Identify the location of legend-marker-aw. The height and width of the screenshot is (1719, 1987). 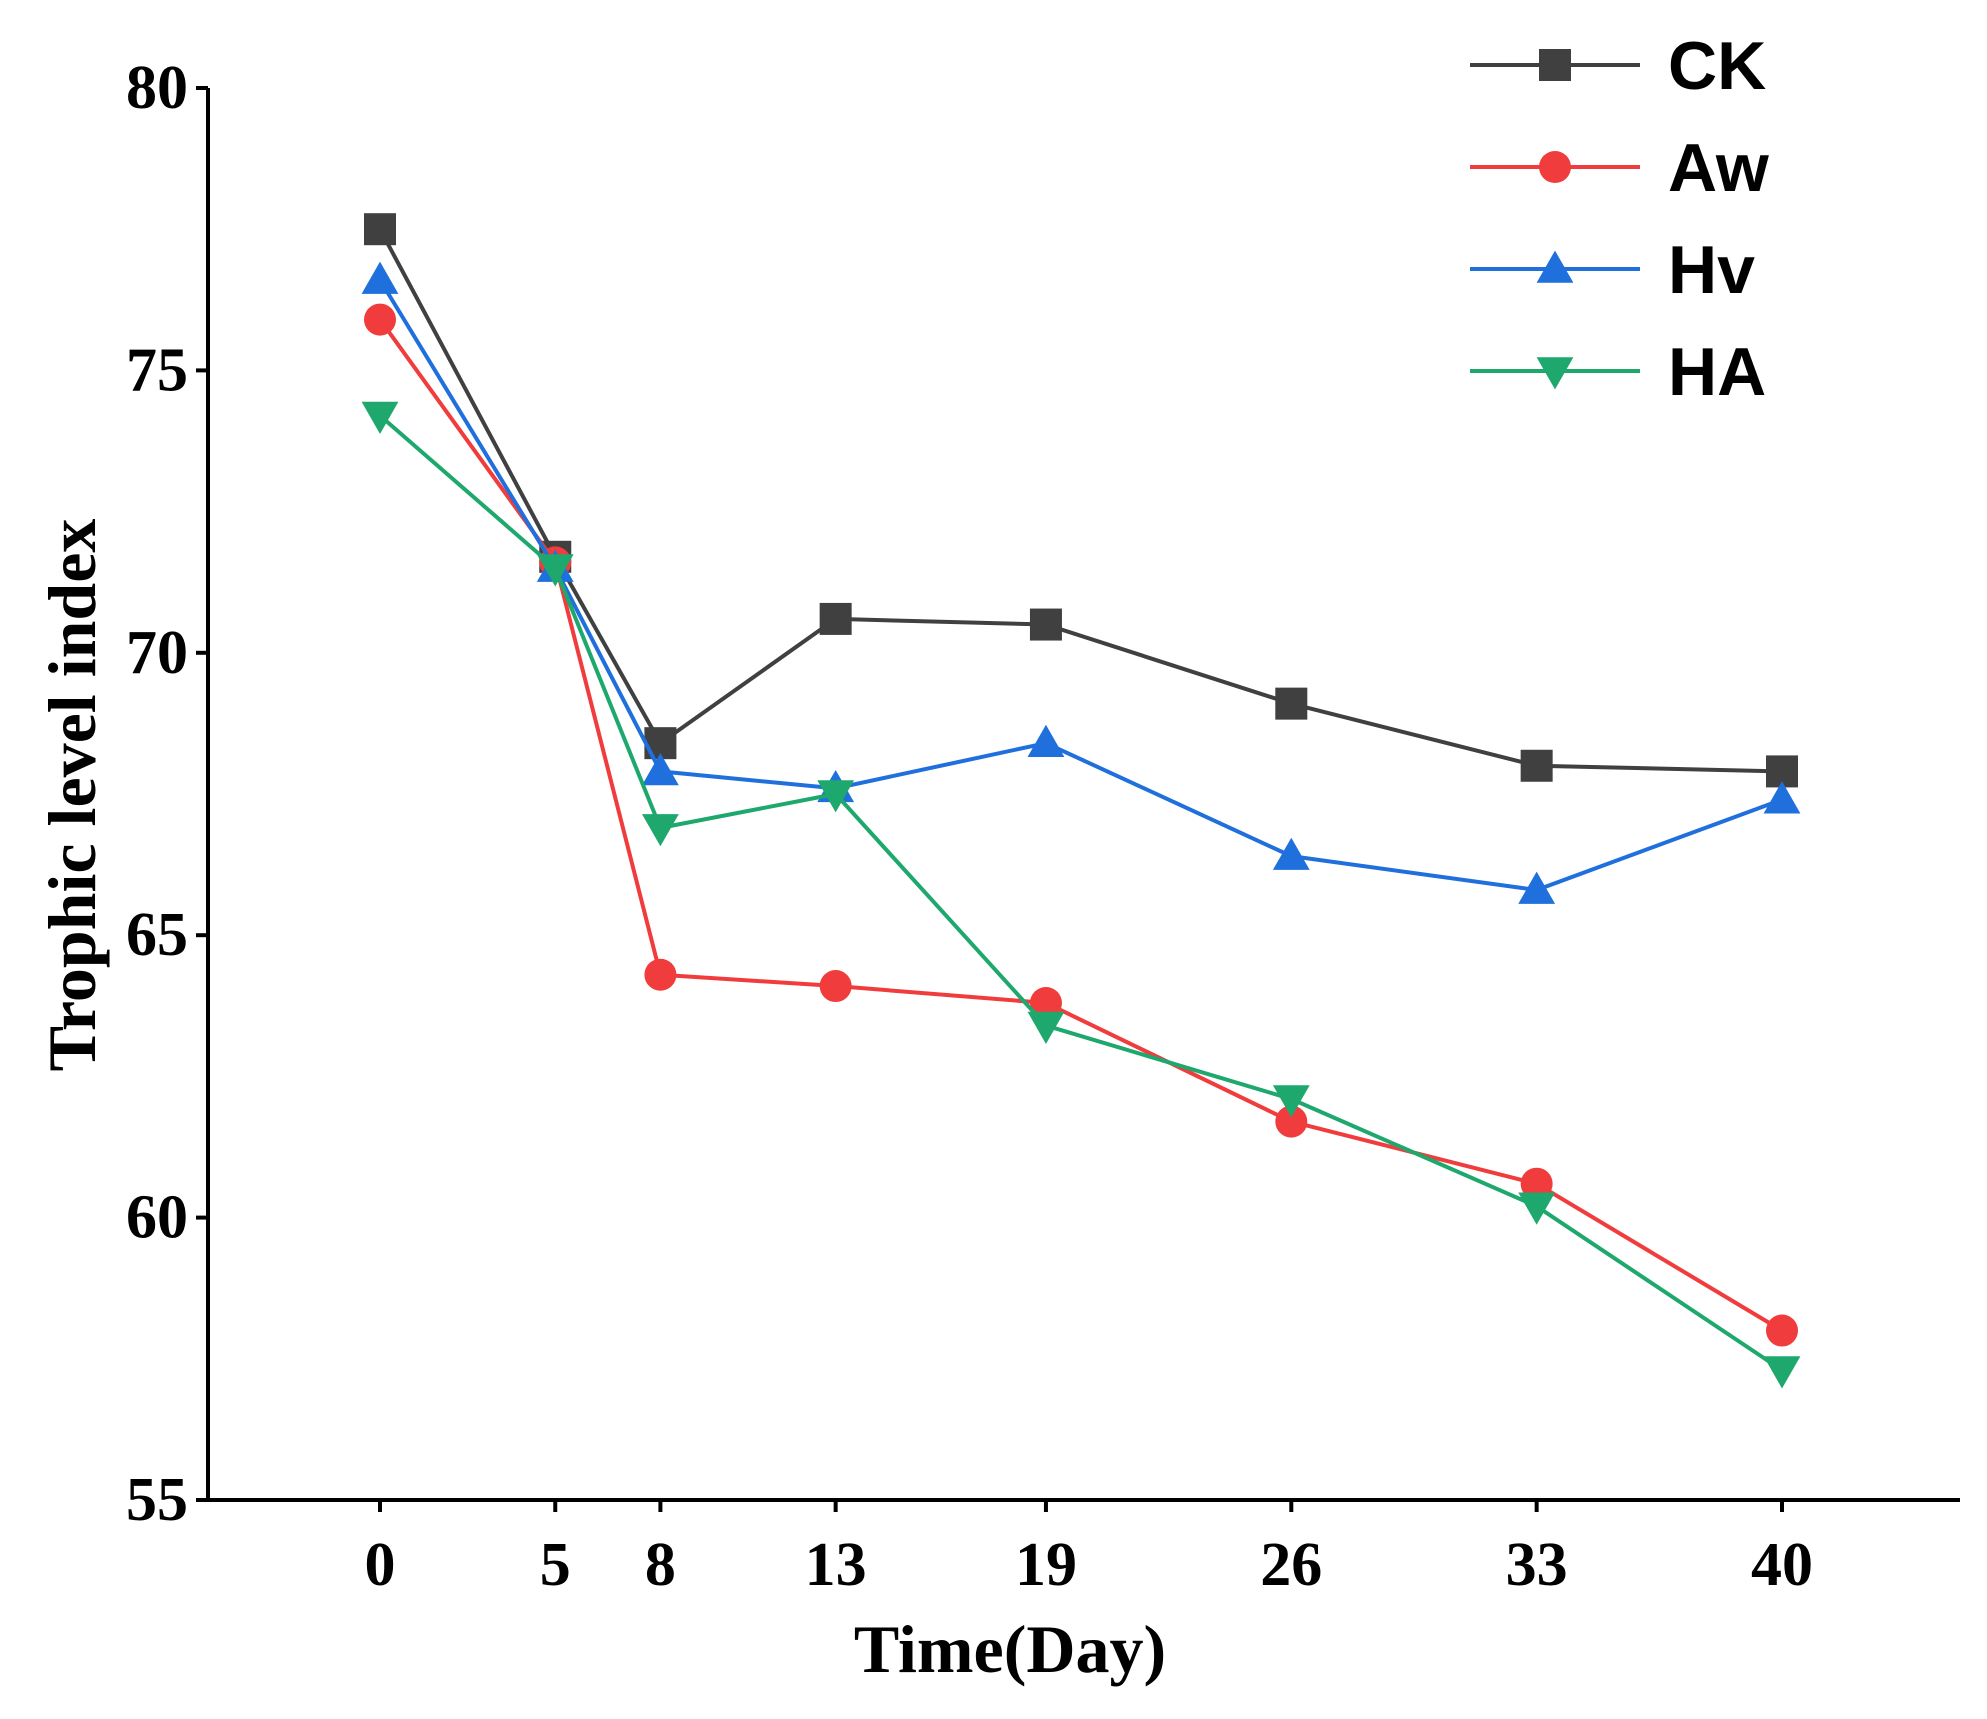
(1555, 167).